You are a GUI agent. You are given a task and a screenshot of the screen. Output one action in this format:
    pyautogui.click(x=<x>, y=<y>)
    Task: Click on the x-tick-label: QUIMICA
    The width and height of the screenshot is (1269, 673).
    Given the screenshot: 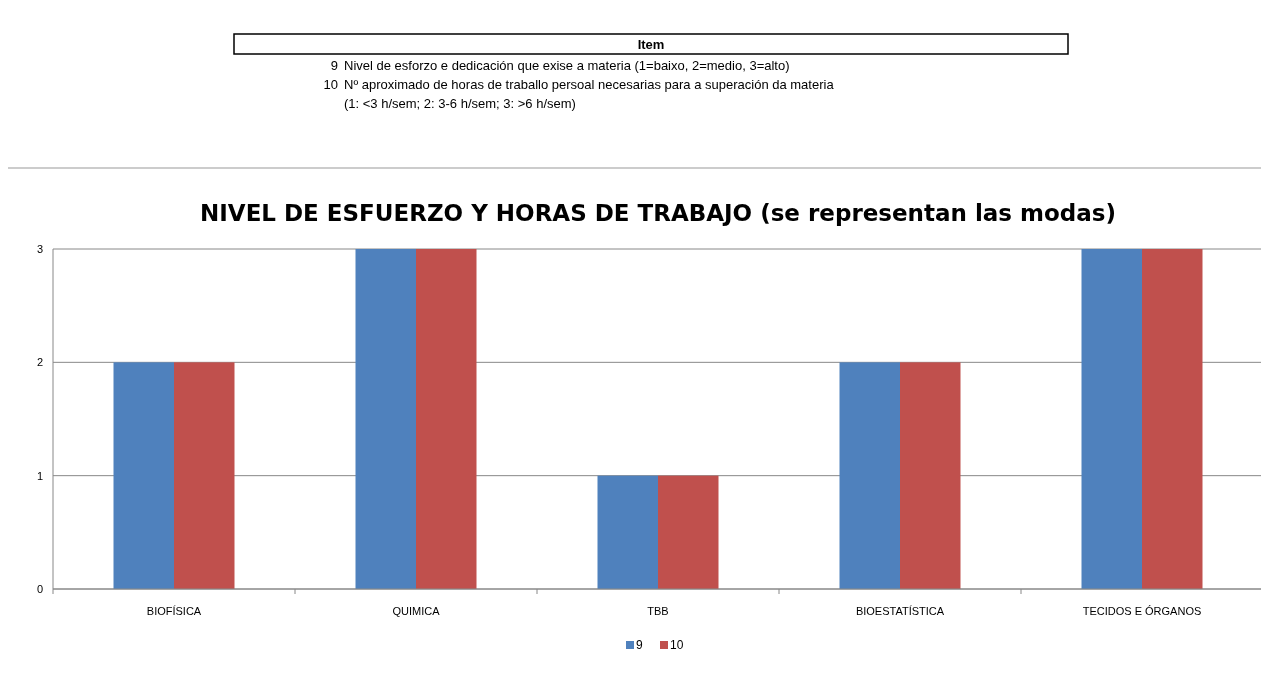 What is the action you would take?
    pyautogui.click(x=416, y=611)
    